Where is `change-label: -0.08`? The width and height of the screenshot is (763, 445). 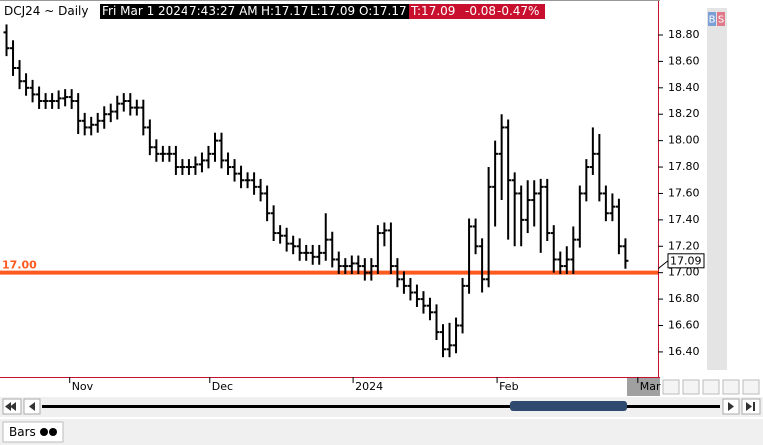 change-label: -0.08 is located at coordinates (481, 11).